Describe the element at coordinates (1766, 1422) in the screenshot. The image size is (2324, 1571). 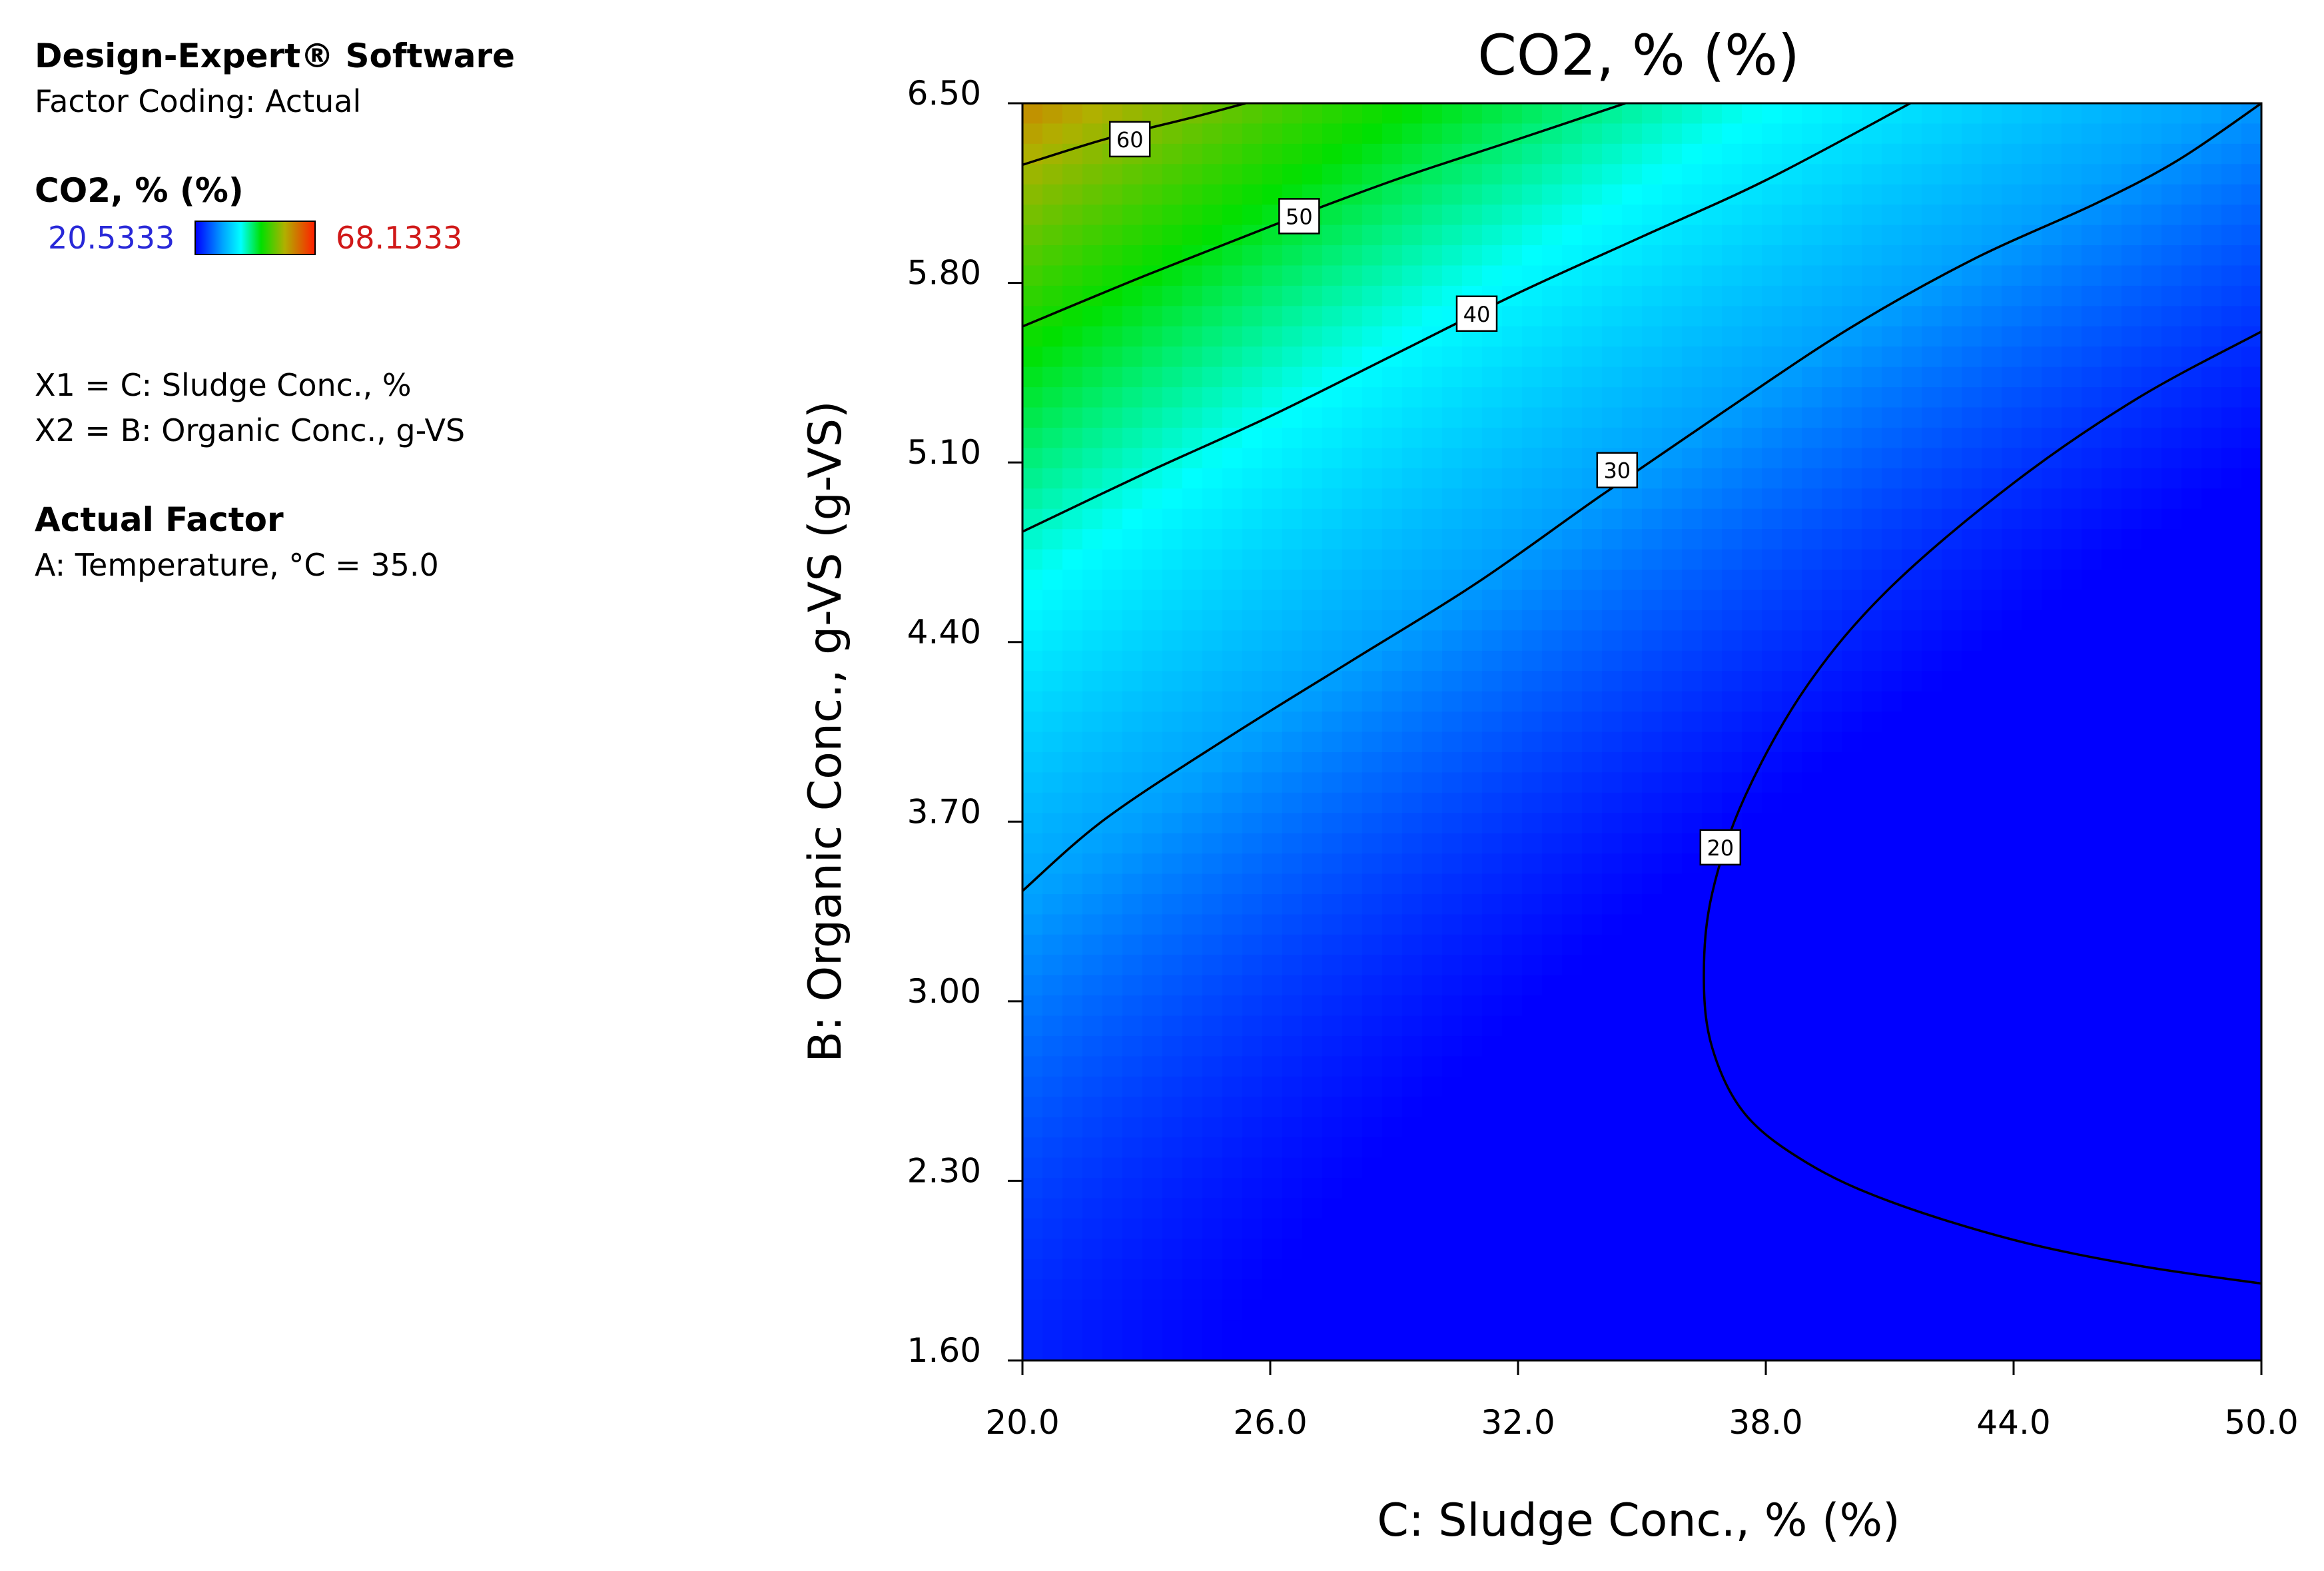
I see `x-tick-label: 38.0` at that location.